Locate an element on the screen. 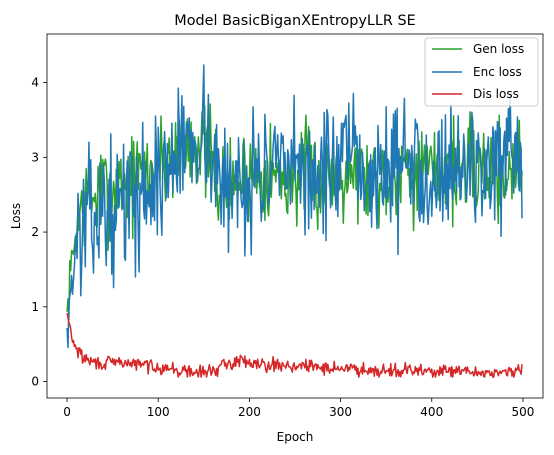 The width and height of the screenshot is (554, 455). y-tick-label: 2 is located at coordinates (35, 232).